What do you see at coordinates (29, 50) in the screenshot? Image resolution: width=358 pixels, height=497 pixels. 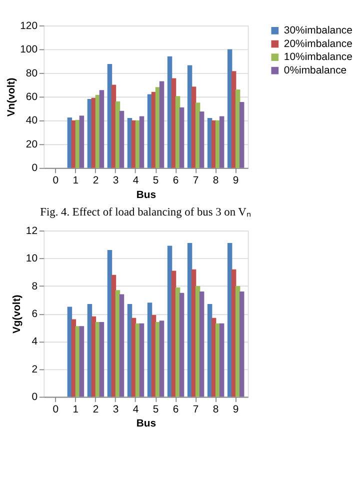 I see `y-tick-label: 100` at bounding box center [29, 50].